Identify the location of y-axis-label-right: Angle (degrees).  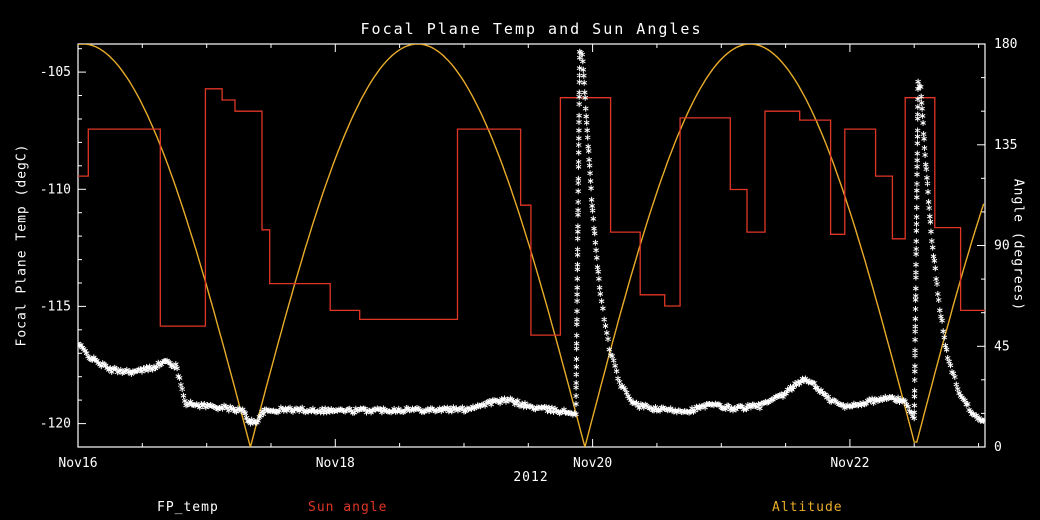
(1018, 245).